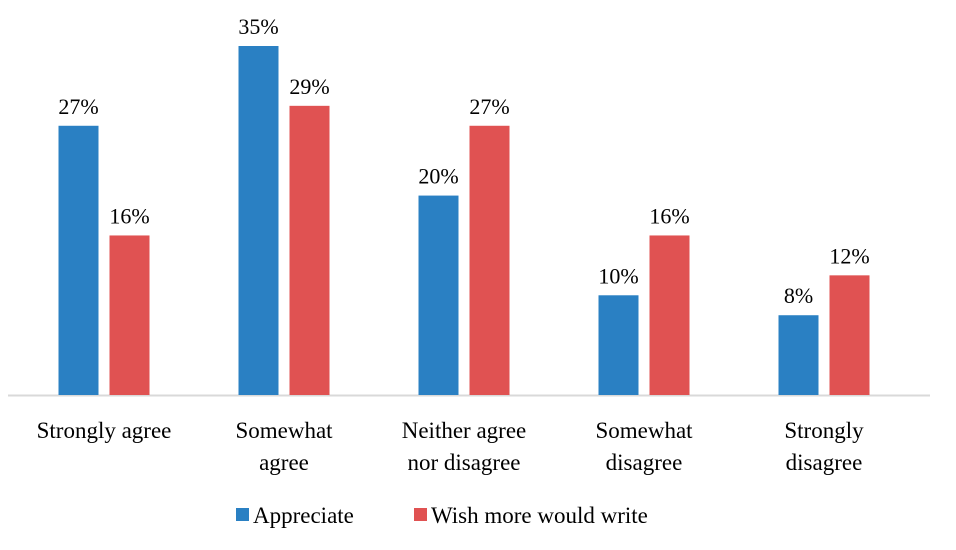 Image resolution: width=956 pixels, height=550 pixels. I want to click on data-label: 10%, so click(618, 275).